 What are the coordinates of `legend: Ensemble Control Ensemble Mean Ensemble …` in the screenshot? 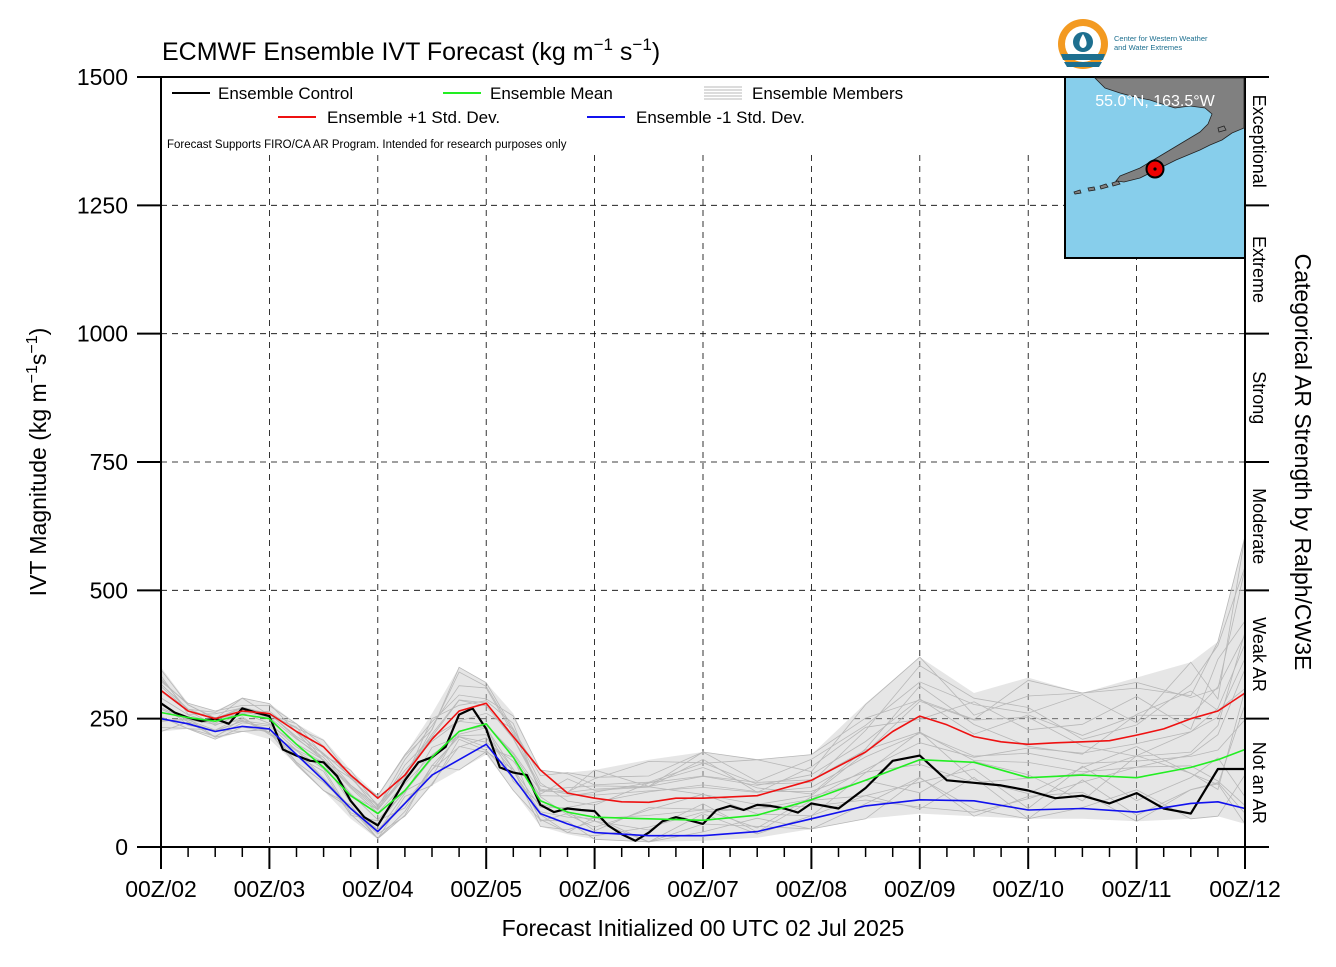 It's located at (535, 117).